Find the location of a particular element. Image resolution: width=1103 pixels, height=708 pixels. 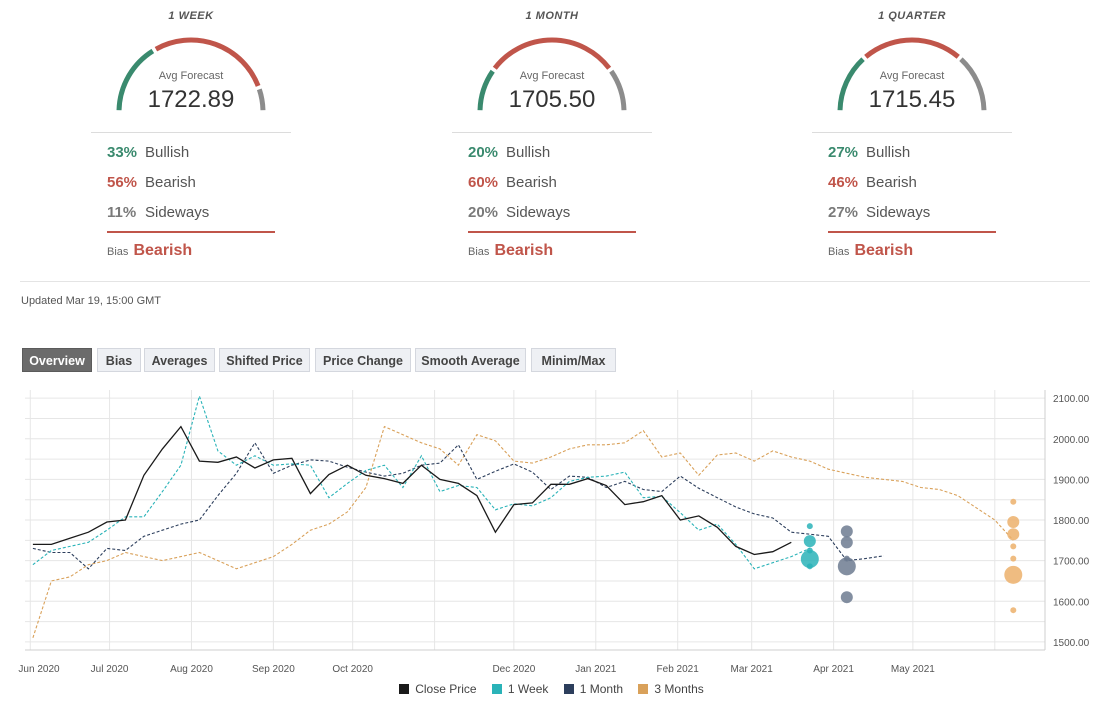

tab-shifted-price: Shifted Price is located at coordinates (264, 360).